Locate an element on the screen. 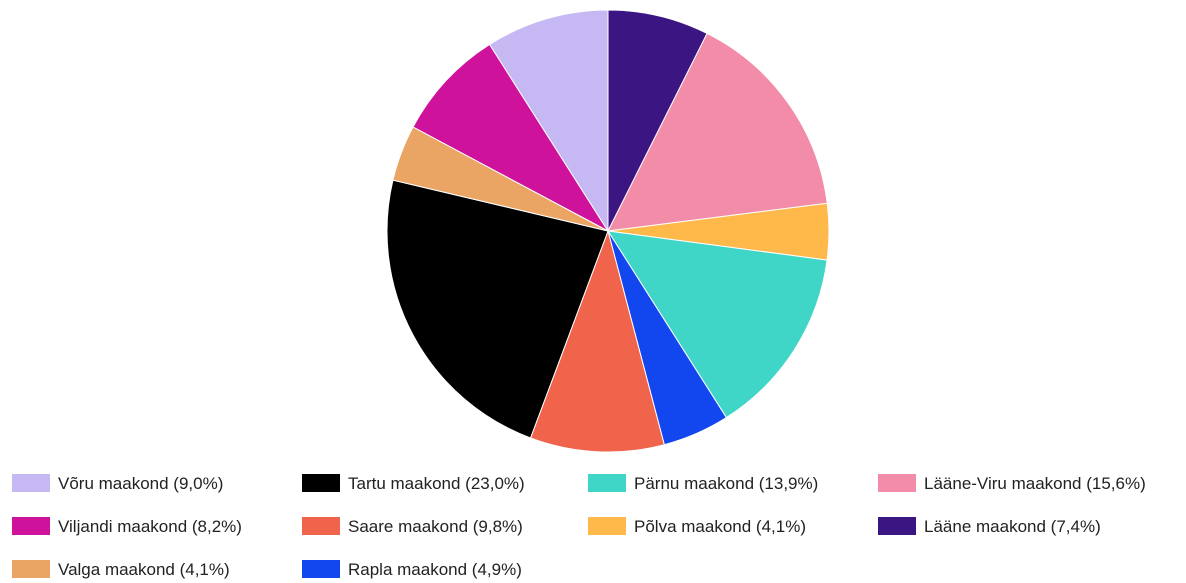  pie-slice-voru-maakond is located at coordinates (548, 121).